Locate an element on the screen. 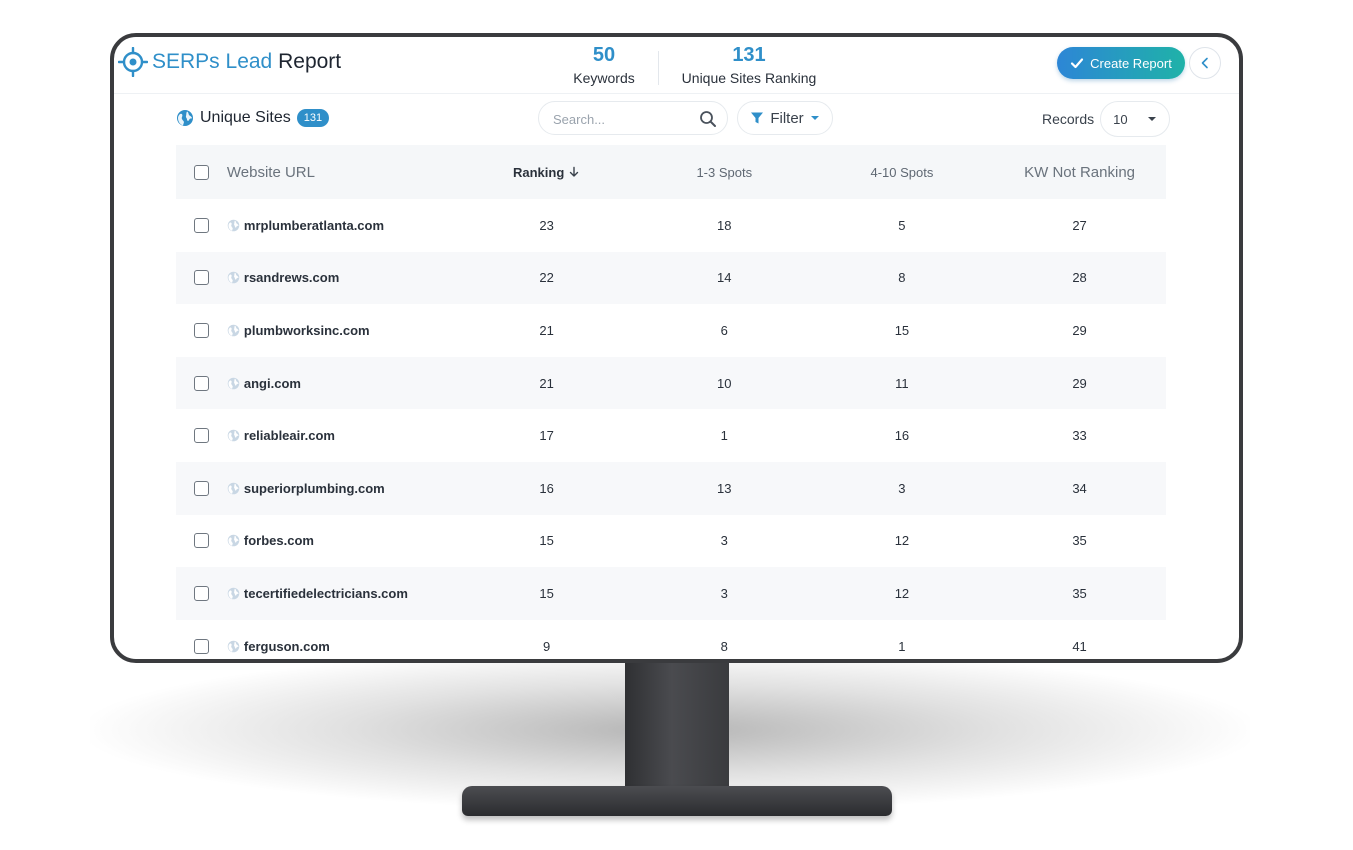  search-input is located at coordinates (623, 119).